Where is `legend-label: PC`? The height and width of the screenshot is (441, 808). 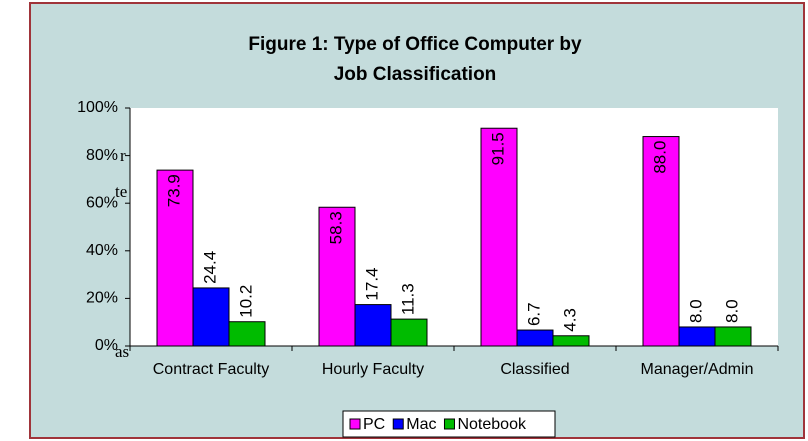 legend-label: PC is located at coordinates (374, 424).